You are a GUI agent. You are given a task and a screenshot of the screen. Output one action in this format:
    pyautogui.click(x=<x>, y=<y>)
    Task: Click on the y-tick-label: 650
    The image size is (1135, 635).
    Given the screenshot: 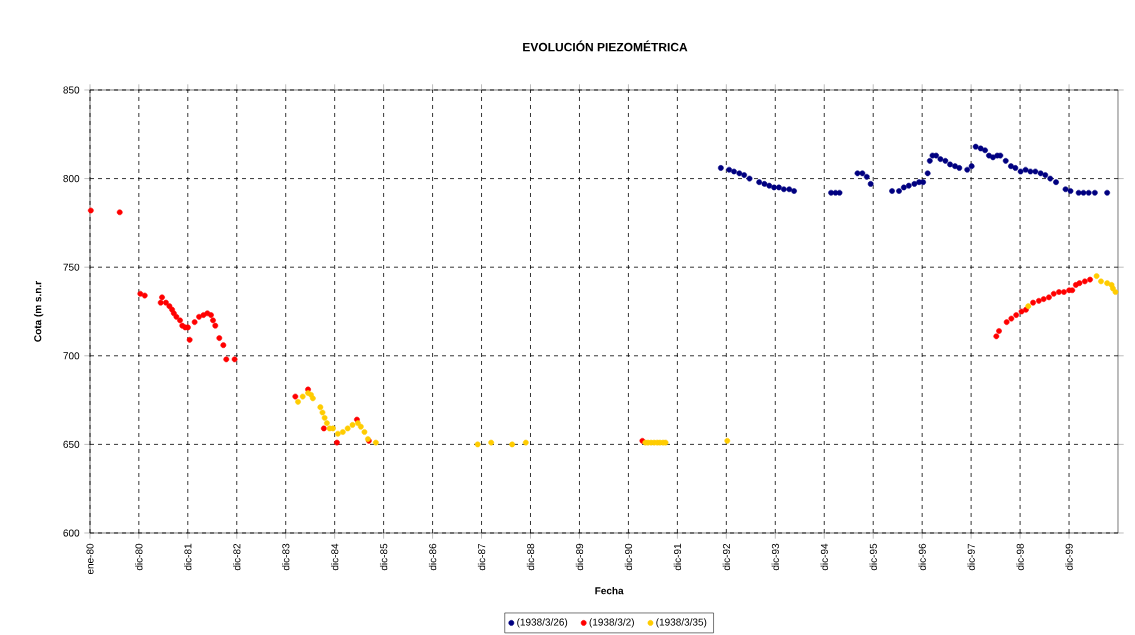 What is the action you would take?
    pyautogui.click(x=71, y=444)
    